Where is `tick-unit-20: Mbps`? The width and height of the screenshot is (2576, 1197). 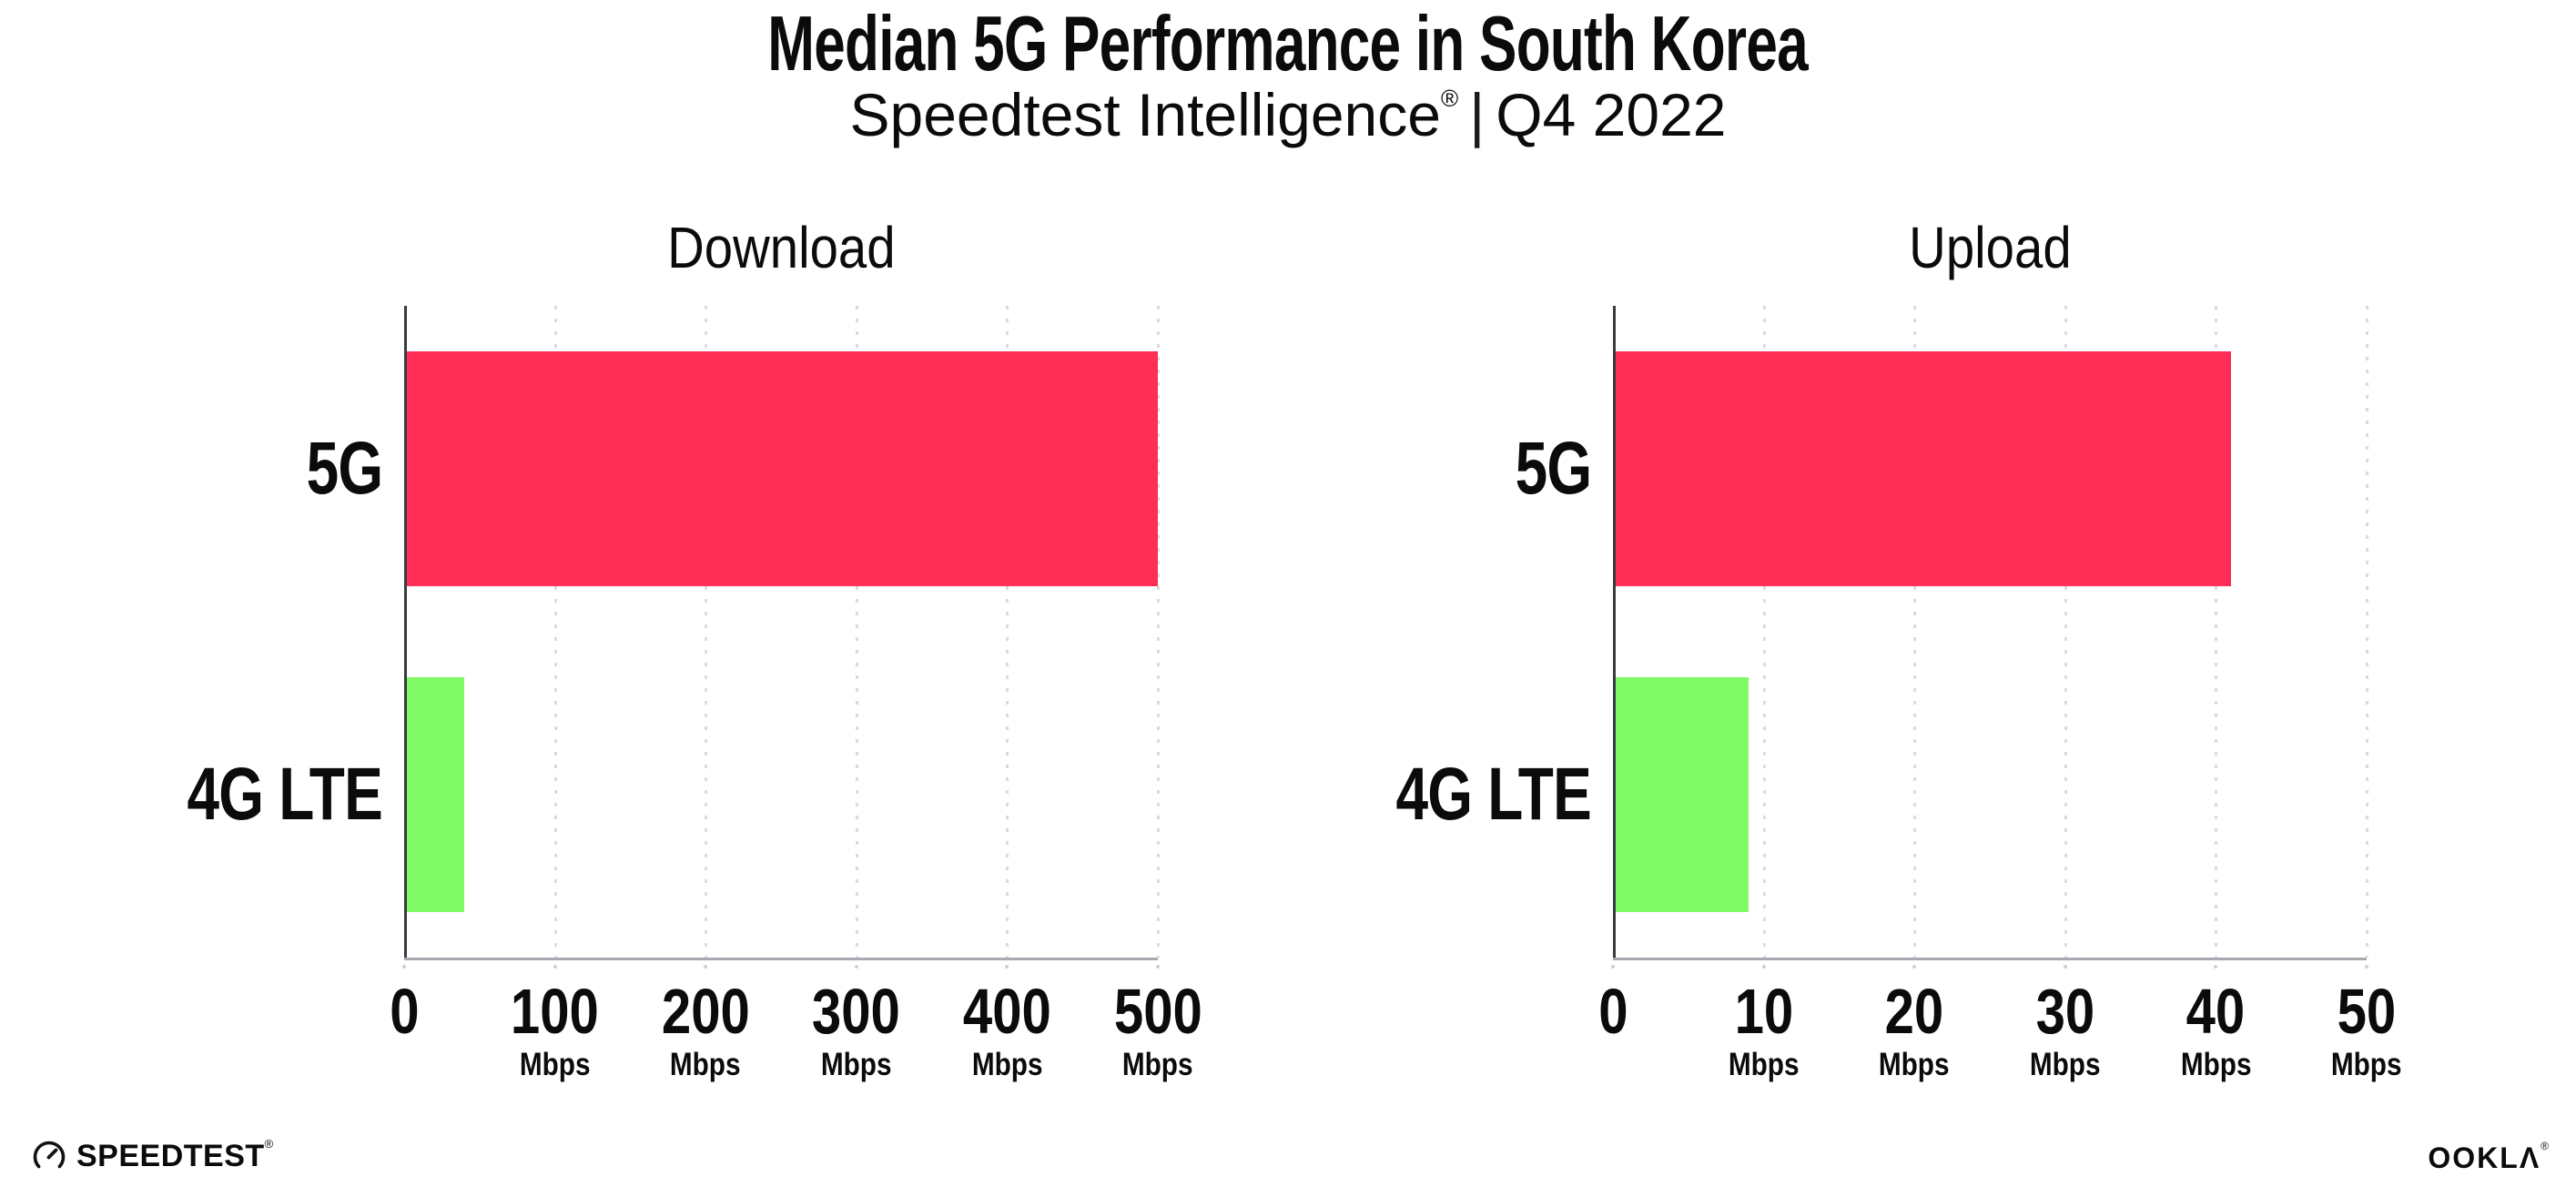
tick-unit-20: Mbps is located at coordinates (1914, 1065).